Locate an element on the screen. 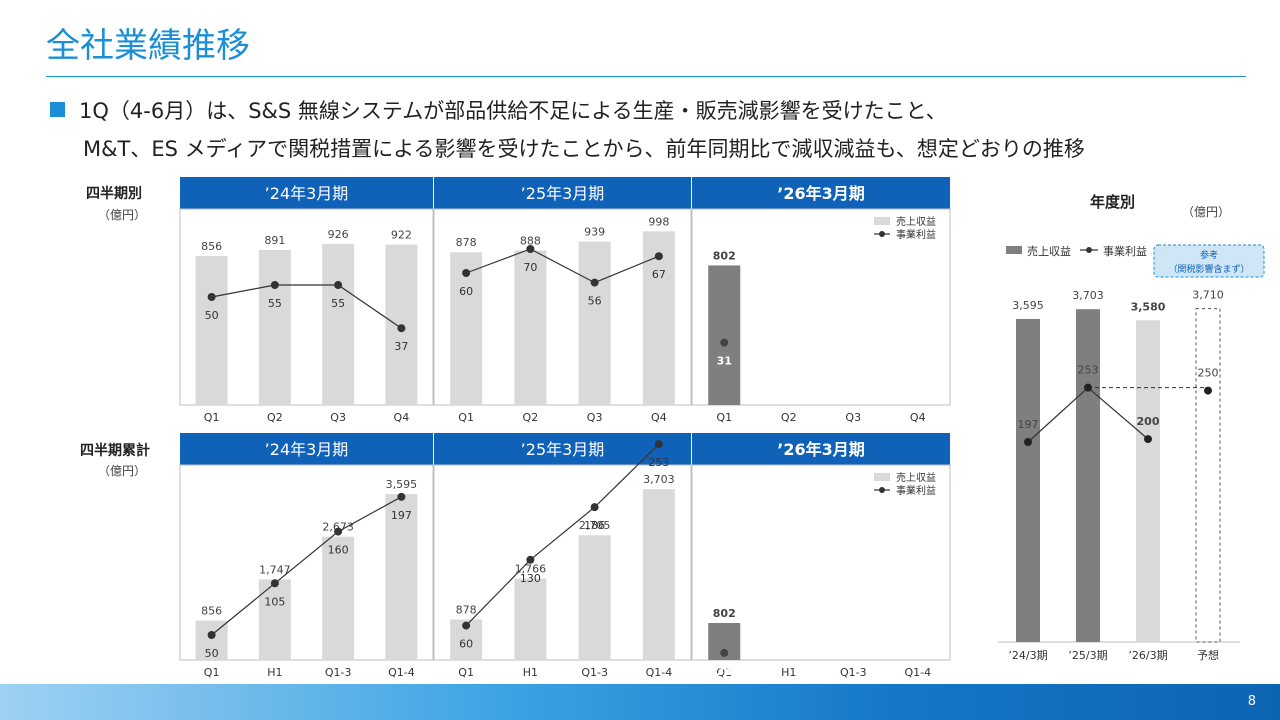 The height and width of the screenshot is (720, 1280). reference-note-line-1: 参考 is located at coordinates (1209, 255).